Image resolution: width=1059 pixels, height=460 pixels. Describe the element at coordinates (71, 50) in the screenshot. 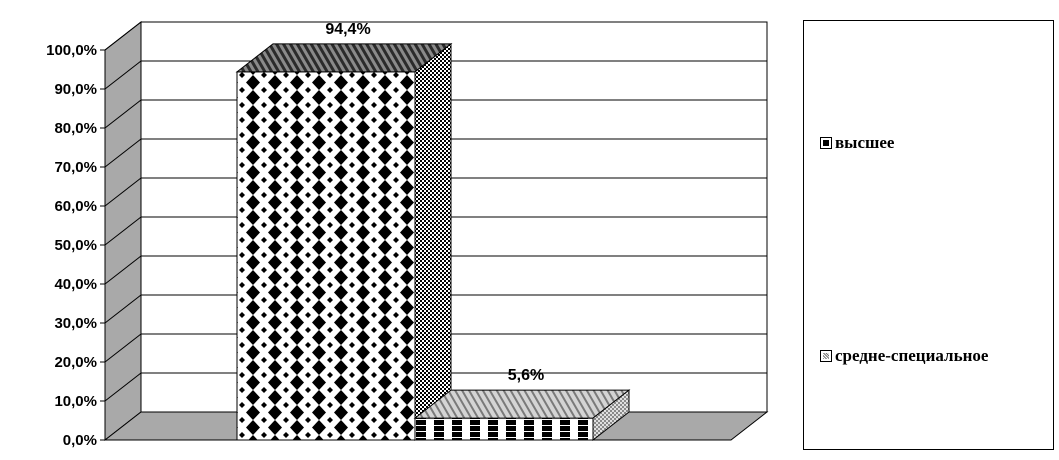

I see `y-tick-label: 100,0%` at that location.